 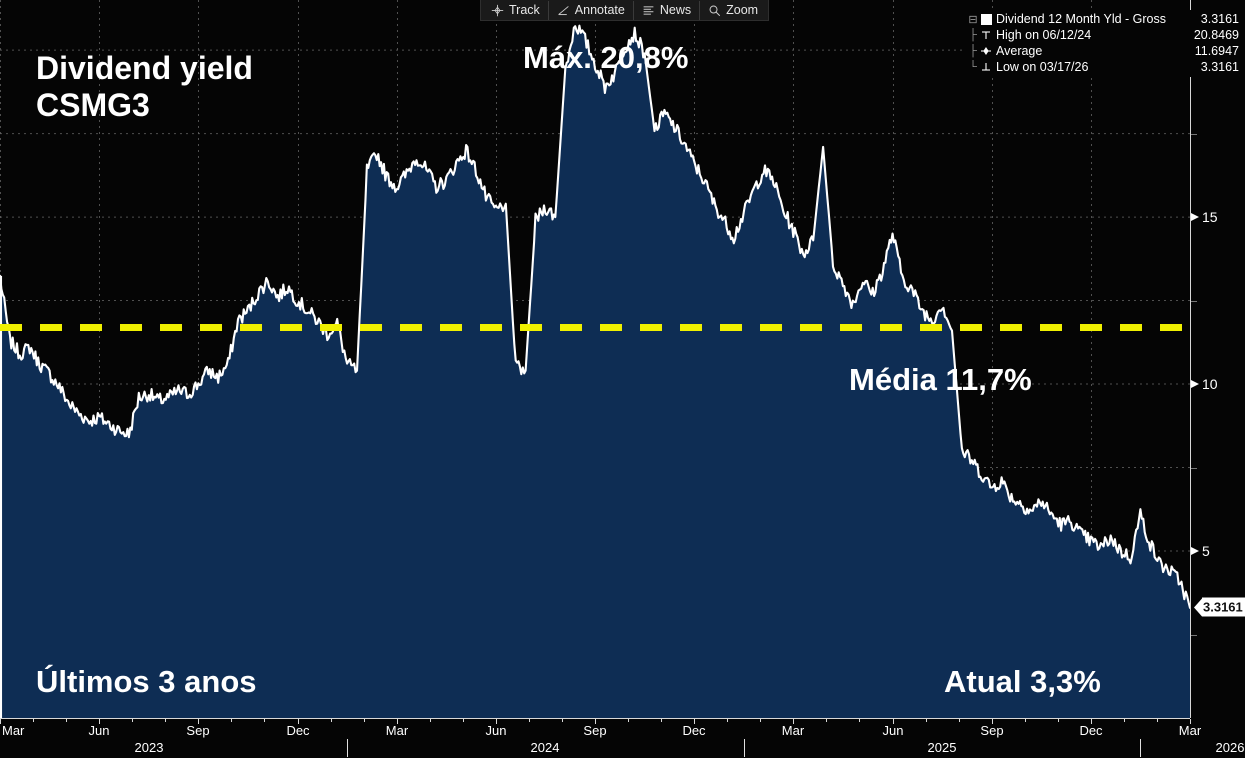 I want to click on legend-marker-square-icon, so click(x=986, y=19).